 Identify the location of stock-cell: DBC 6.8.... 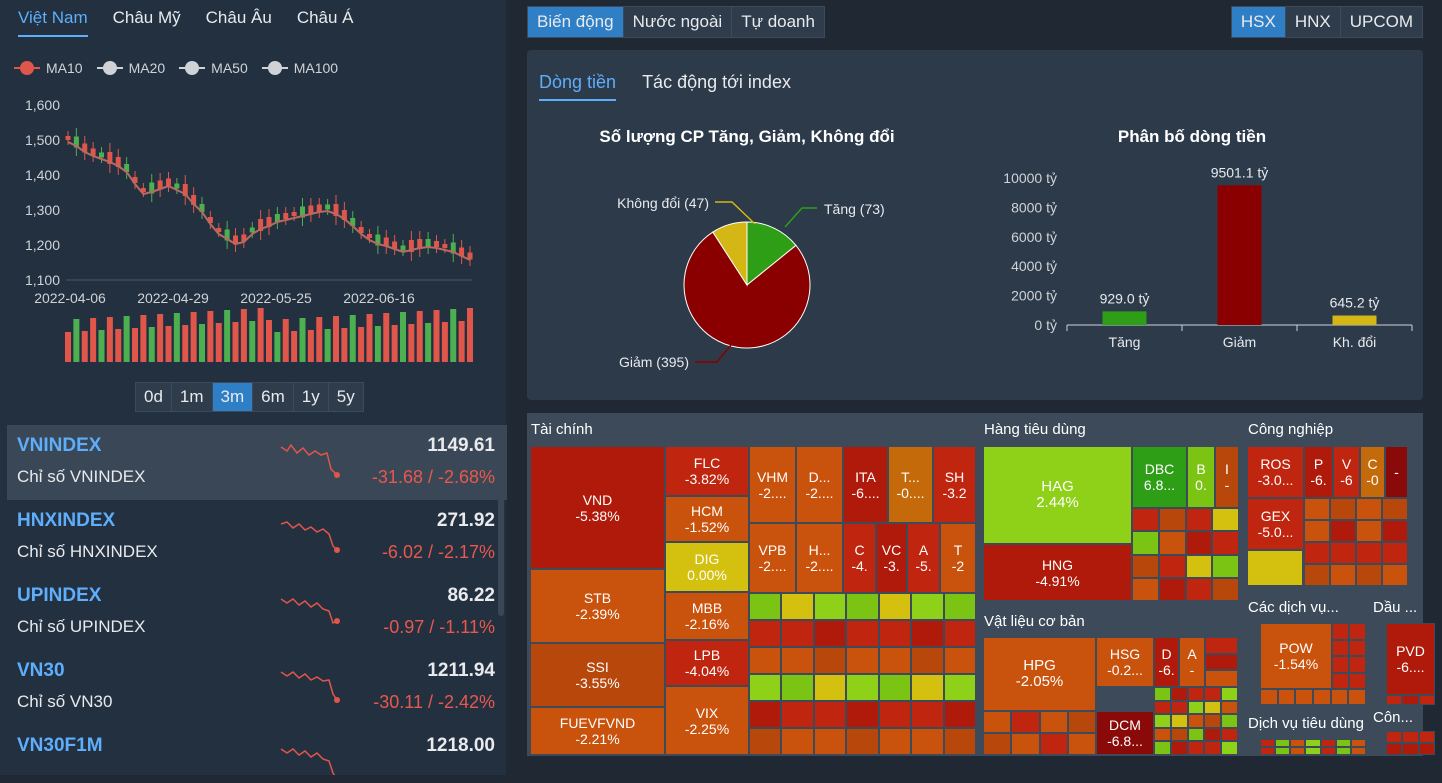
(1159, 477).